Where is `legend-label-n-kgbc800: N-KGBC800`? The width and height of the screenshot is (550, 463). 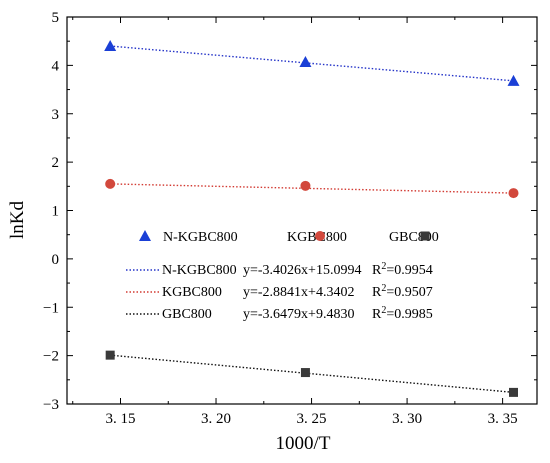
legend-label-n-kgbc800: N-KGBC800 is located at coordinates (200, 237).